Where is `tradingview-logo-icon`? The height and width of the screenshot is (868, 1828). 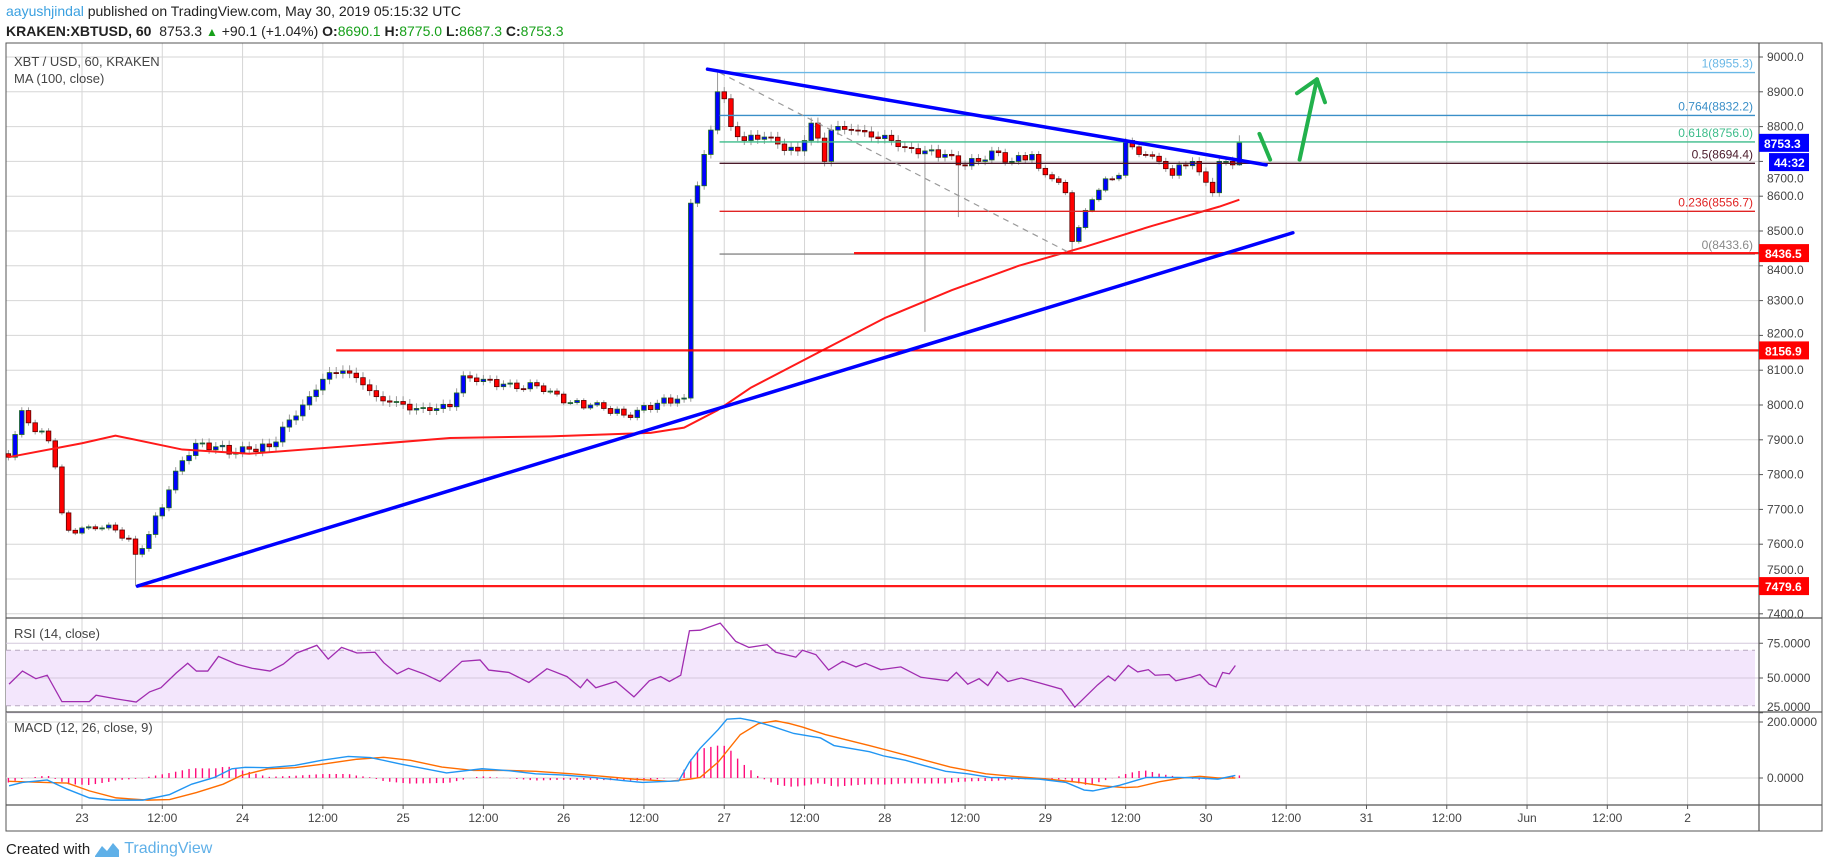 tradingview-logo-icon is located at coordinates (107, 850).